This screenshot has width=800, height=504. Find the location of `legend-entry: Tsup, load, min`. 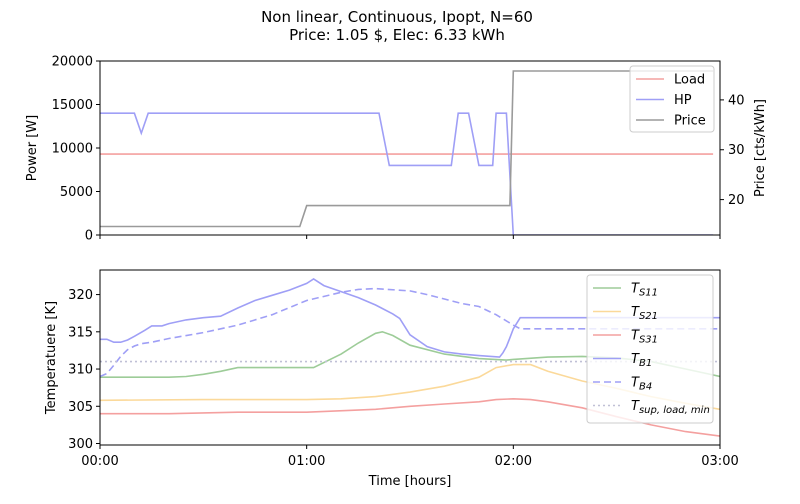

legend-entry: Tsup, load, min is located at coordinates (670, 407).